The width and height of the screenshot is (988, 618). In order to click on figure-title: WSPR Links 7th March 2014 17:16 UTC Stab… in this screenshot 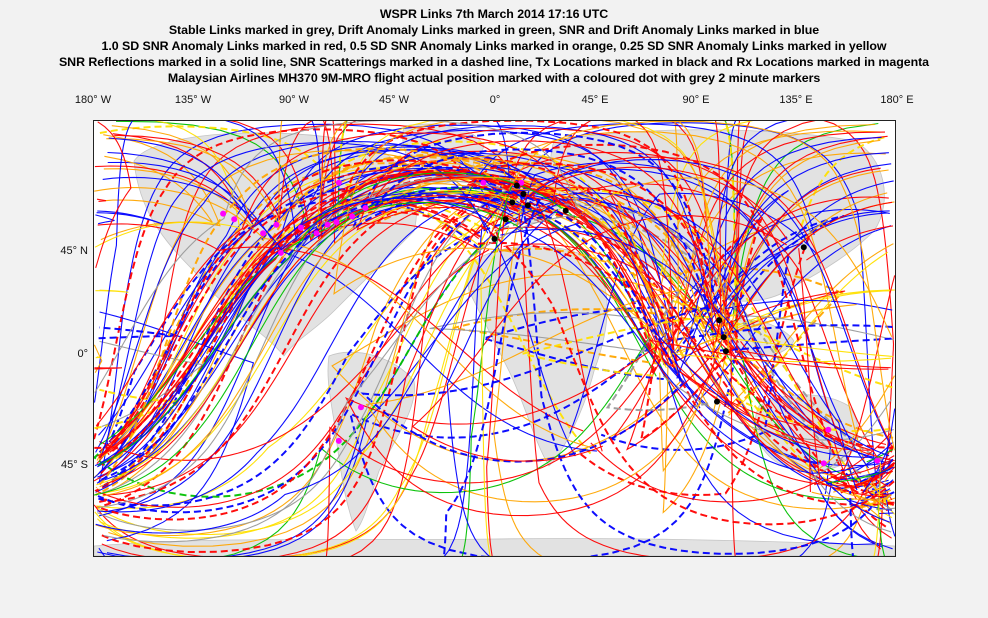, I will do `click(494, 46)`.